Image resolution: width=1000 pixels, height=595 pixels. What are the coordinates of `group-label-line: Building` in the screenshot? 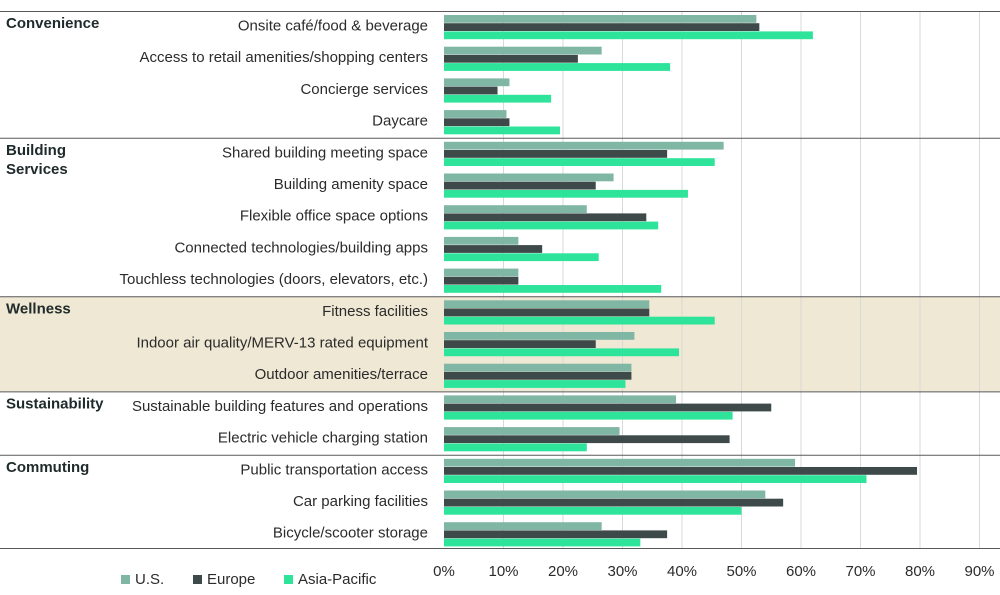 It's located at (36, 150).